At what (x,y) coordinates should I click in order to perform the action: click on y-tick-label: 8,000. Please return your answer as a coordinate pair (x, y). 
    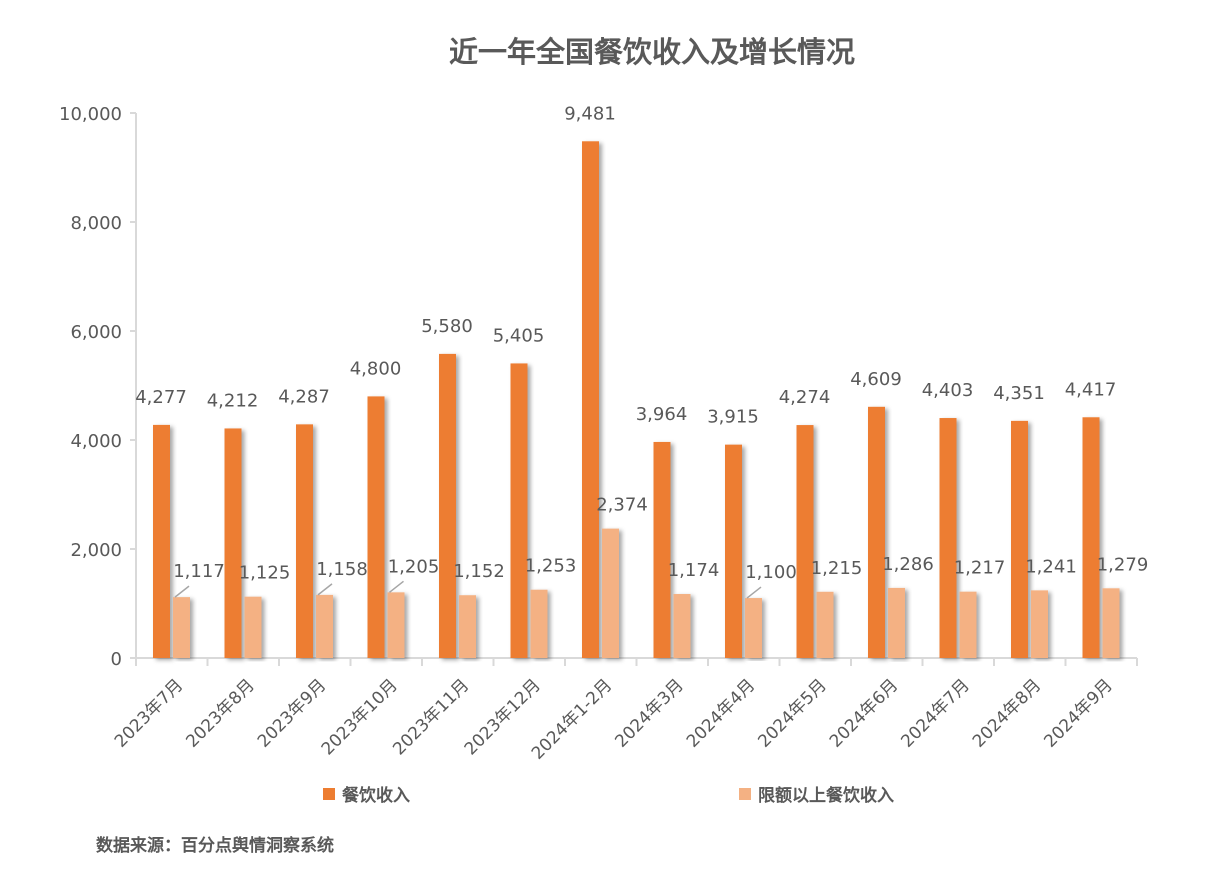
    Looking at the image, I should click on (96, 223).